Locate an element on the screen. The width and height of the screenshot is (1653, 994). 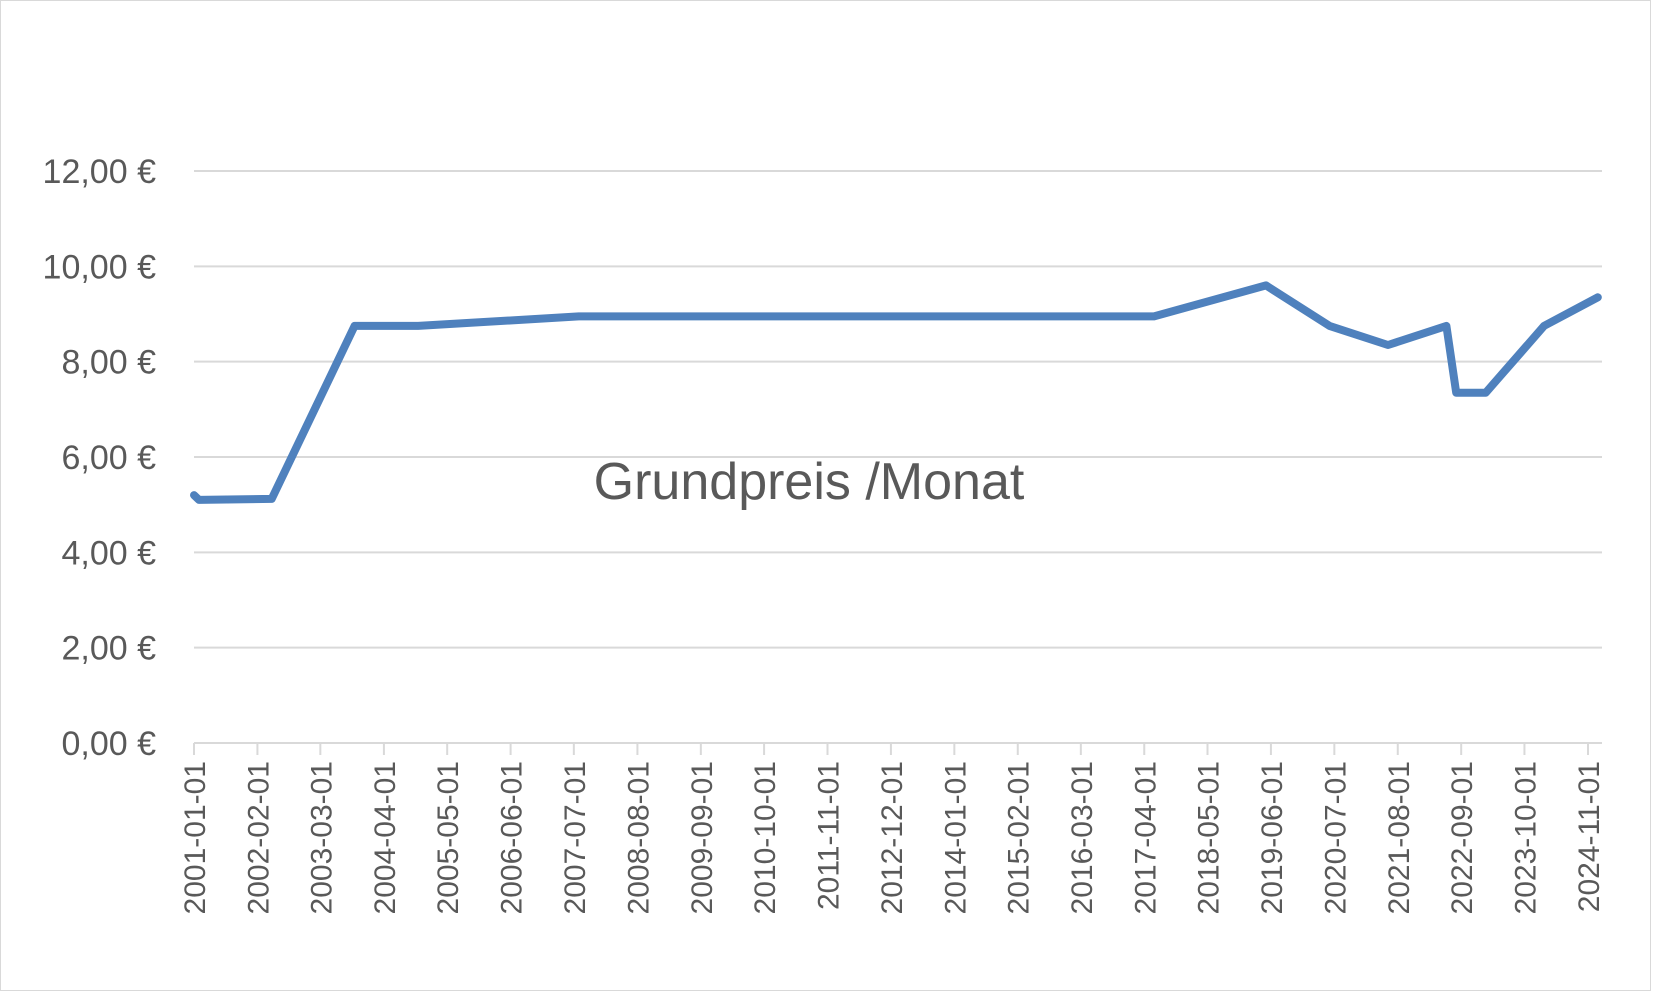
x-tick-label: 2001-01-01 is located at coordinates (195, 837).